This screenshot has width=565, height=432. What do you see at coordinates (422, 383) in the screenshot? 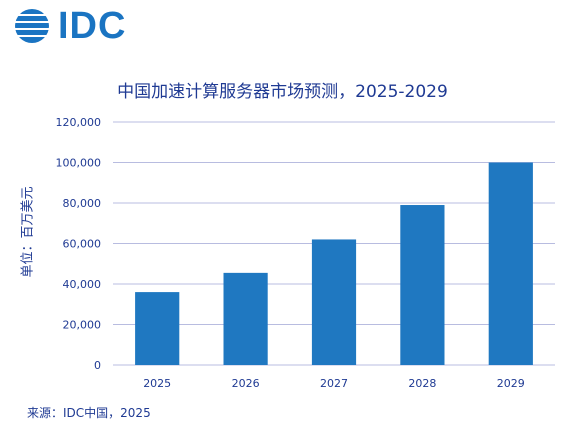
I see `x-tick-label: 2028` at bounding box center [422, 383].